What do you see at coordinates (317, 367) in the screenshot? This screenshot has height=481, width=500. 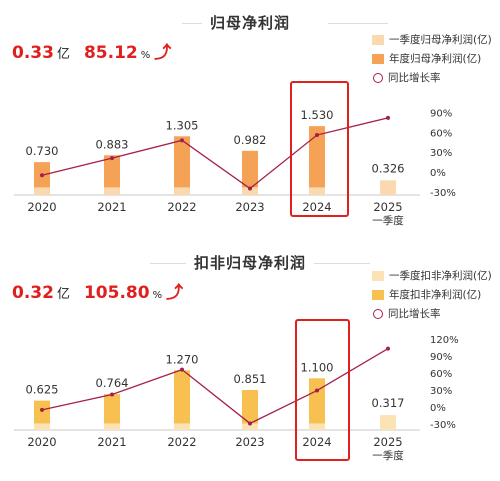 I see `data-label: 1.100` at bounding box center [317, 367].